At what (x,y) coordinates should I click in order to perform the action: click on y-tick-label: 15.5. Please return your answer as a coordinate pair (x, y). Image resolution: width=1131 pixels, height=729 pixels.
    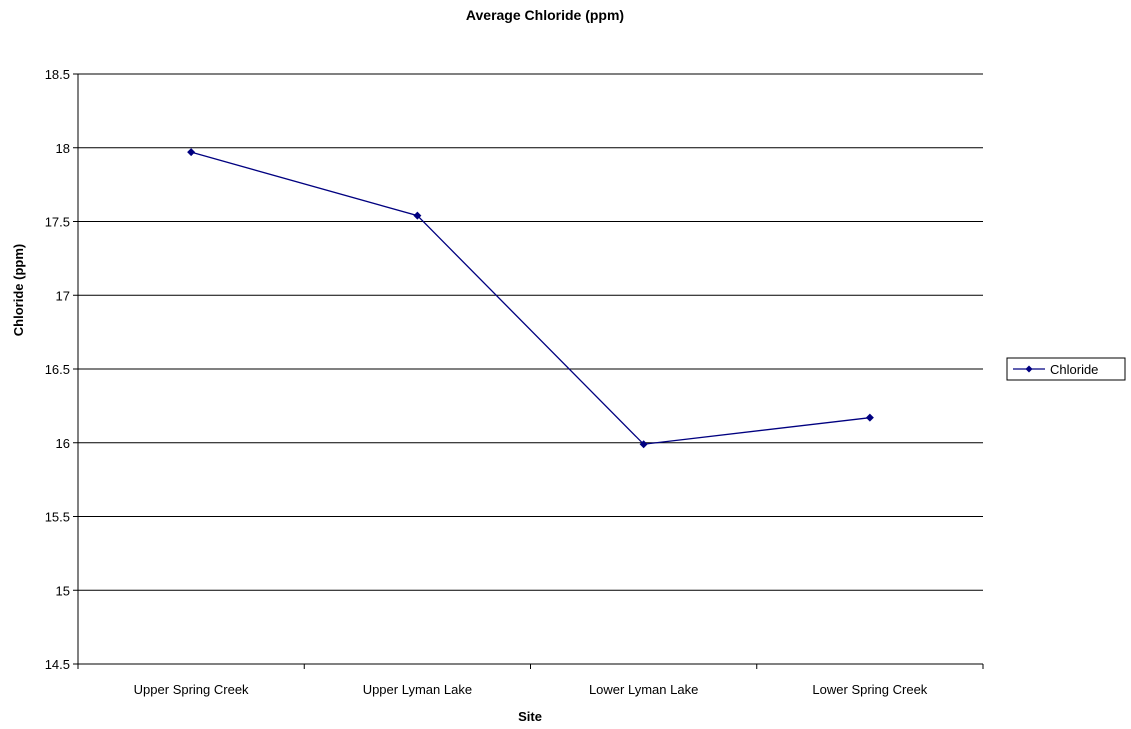
    Looking at the image, I should click on (57, 517).